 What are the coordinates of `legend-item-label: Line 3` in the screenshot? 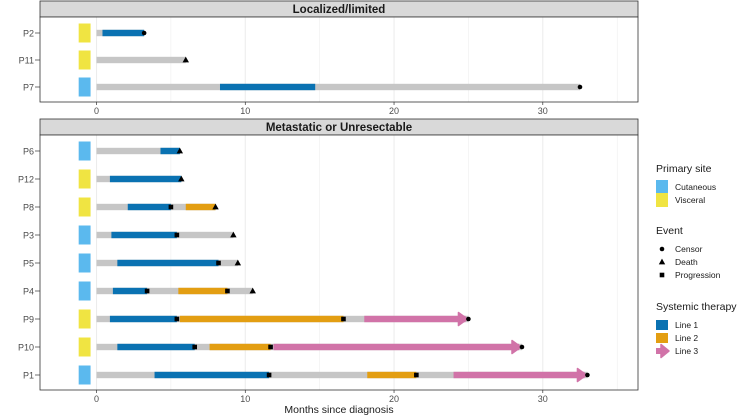 It's located at (686, 351).